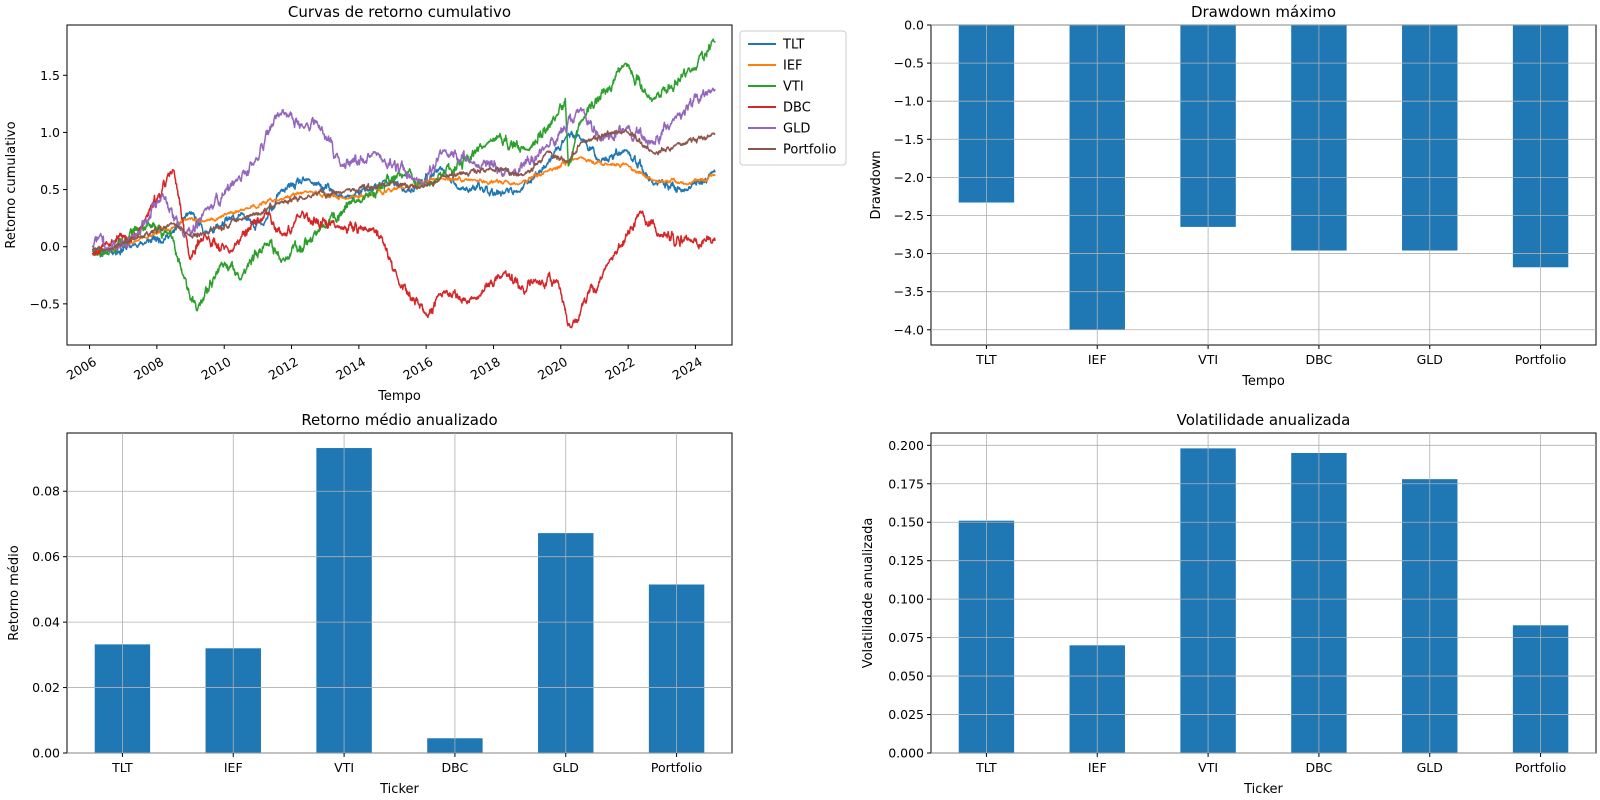 Image resolution: width=1600 pixels, height=800 pixels. I want to click on y-tick-label: 0.02, so click(46, 687).